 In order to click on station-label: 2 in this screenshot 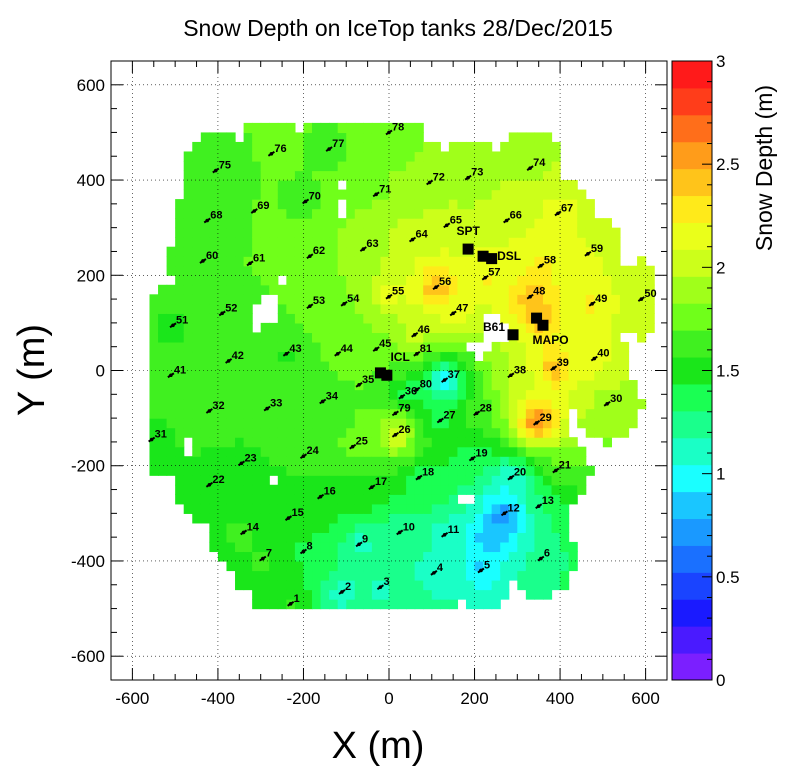, I will do `click(348, 587)`.